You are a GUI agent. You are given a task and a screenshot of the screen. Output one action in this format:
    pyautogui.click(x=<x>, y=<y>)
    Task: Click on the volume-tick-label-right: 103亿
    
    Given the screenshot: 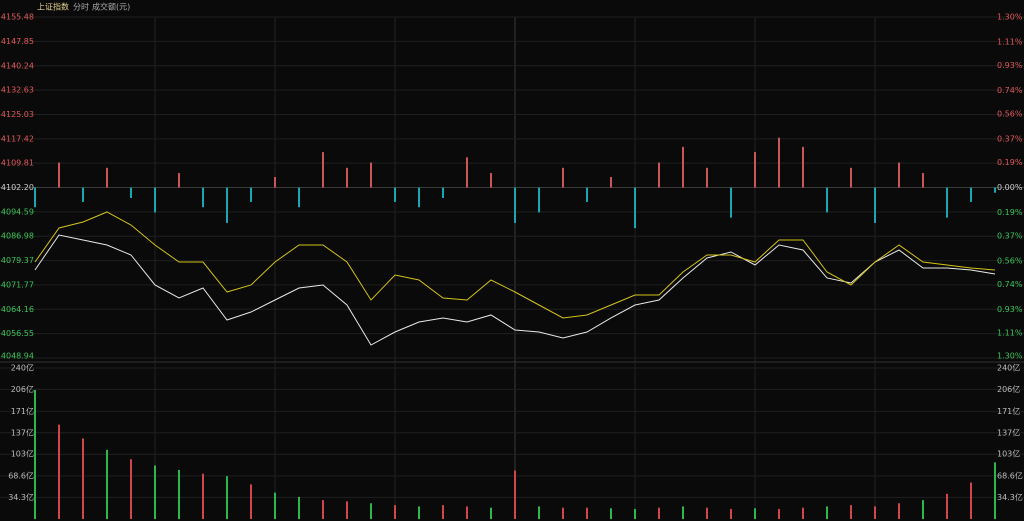 What is the action you would take?
    pyautogui.click(x=1008, y=454)
    